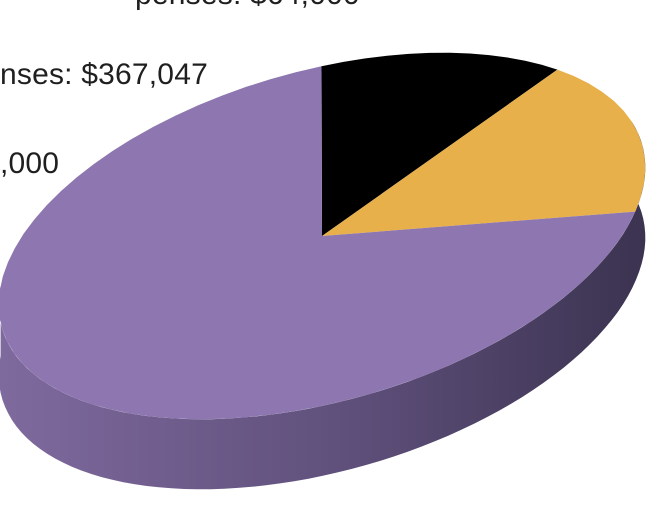 This screenshot has width=661, height=513. I want to click on legend-text-line-2: nses: $367,047, so click(104, 74).